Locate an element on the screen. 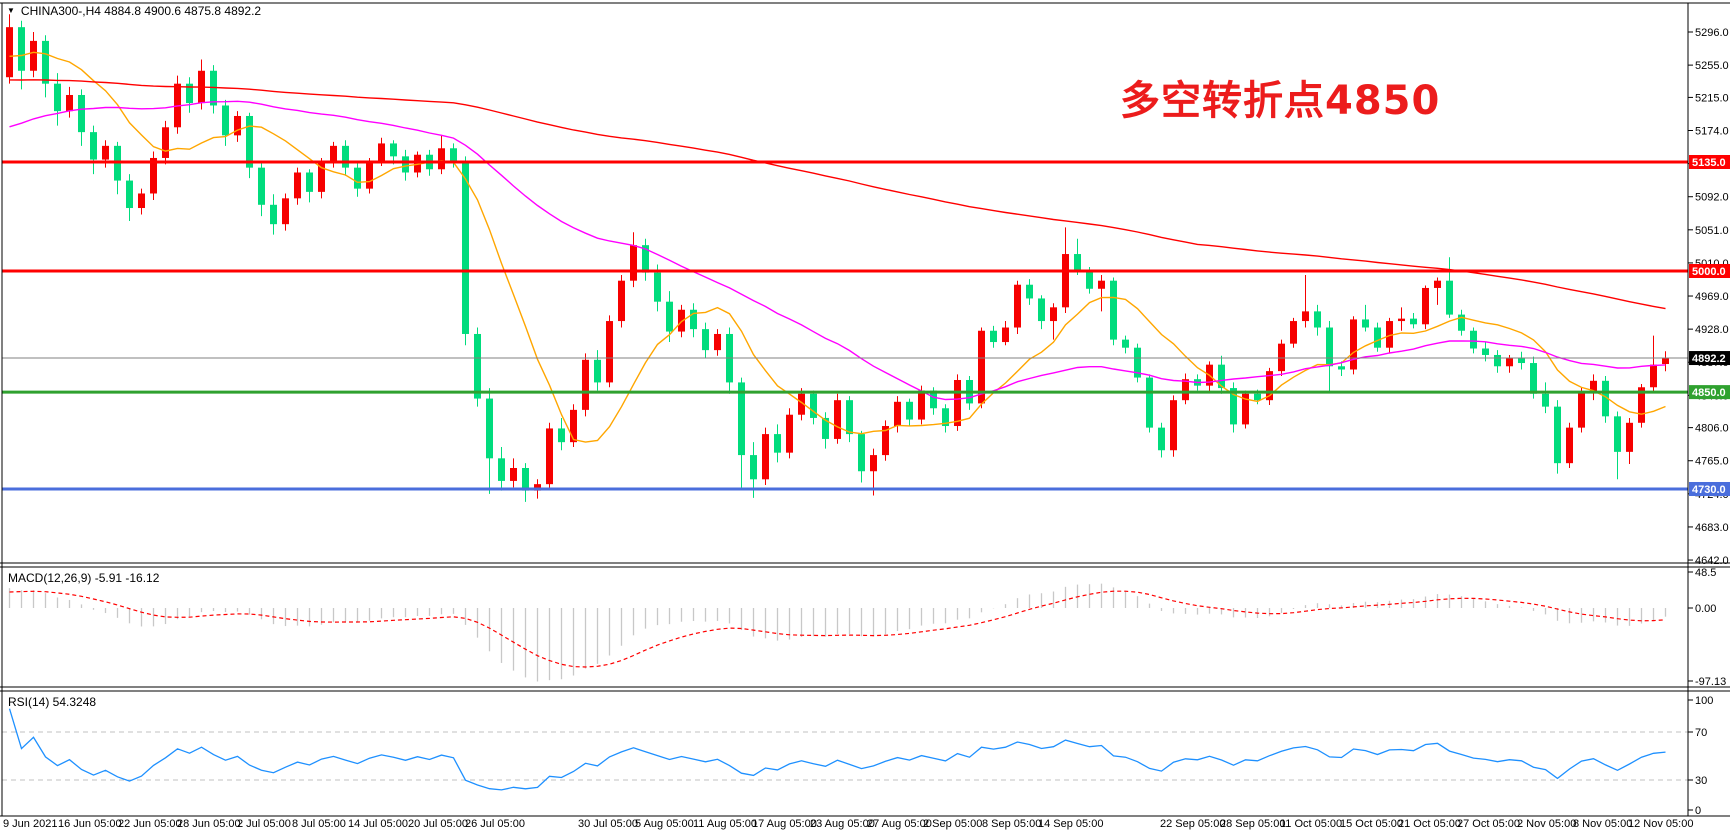 The image size is (1730, 833). svg-text: -97.13 is located at coordinates (1710, 682).